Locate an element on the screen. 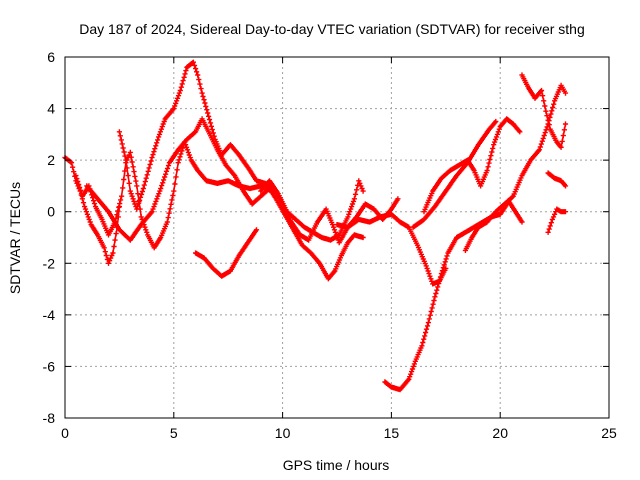  y-tick-label: 2 is located at coordinates (51, 160).